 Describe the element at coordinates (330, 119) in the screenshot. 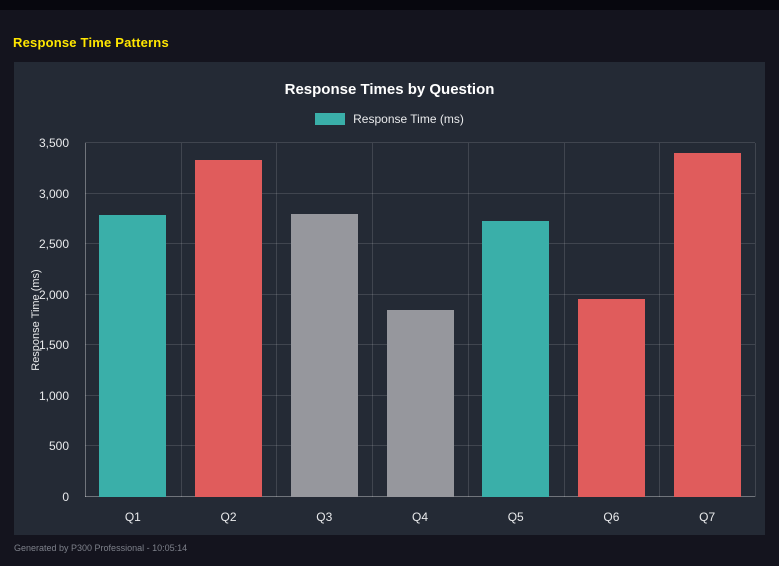

I see `legend-swatch` at that location.